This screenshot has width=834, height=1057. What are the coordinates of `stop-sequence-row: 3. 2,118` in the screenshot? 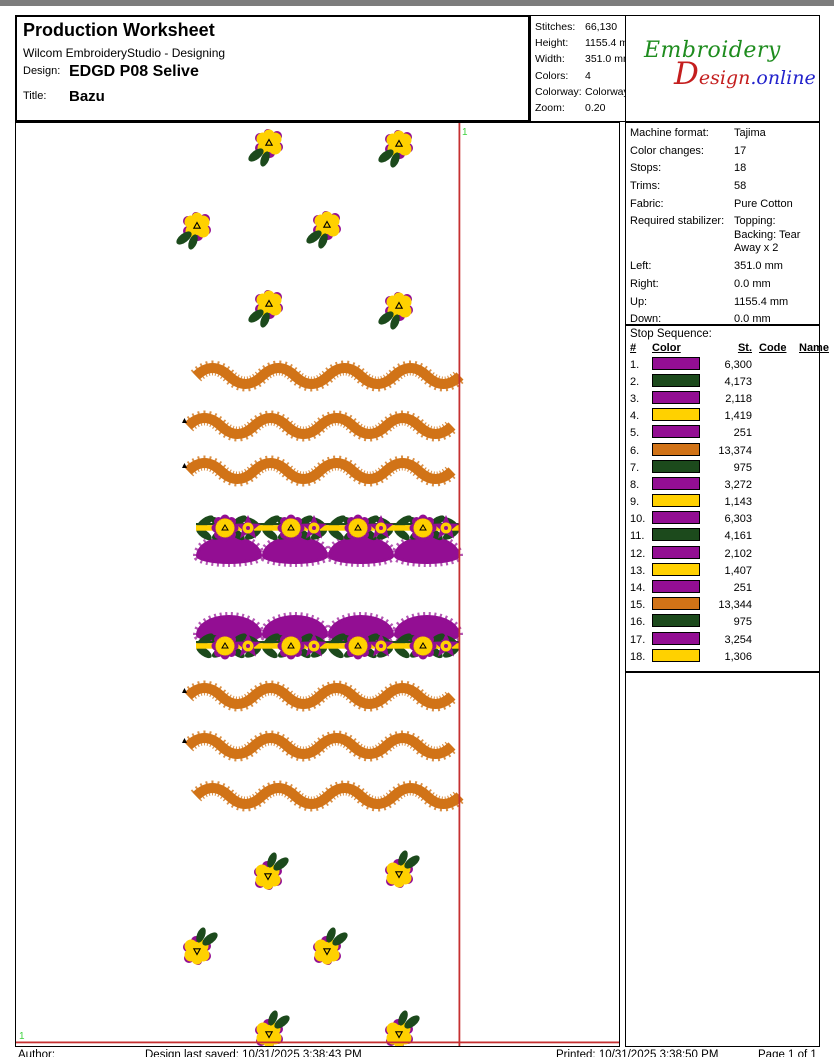 It's located at (723, 398).